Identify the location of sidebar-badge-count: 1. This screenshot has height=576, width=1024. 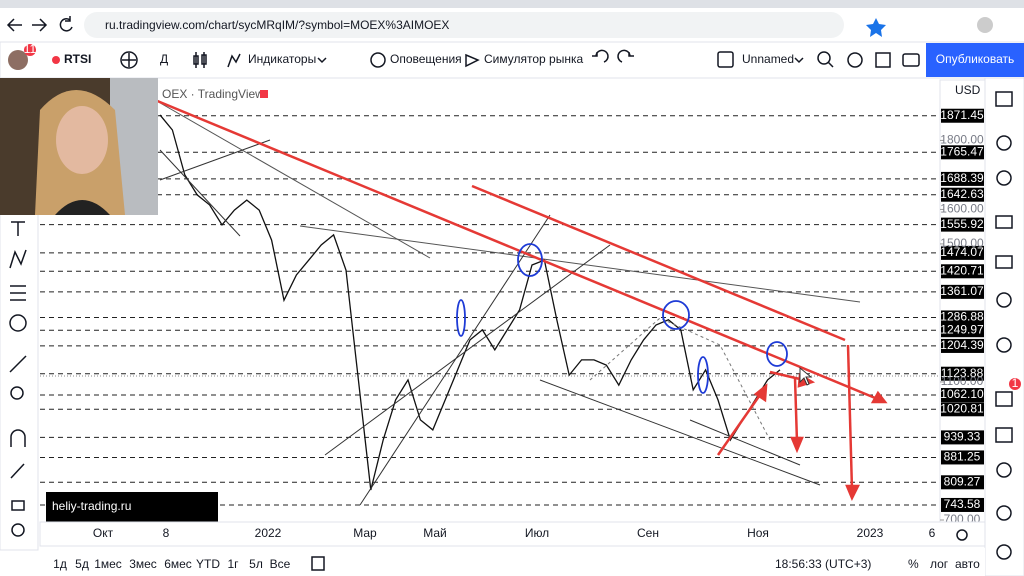
(1015, 383).